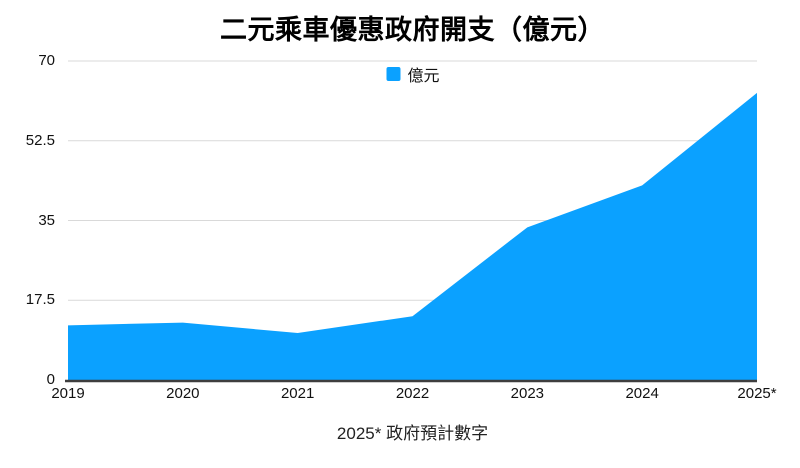 The image size is (800, 468). I want to click on y-axis-label: 70, so click(46, 60).